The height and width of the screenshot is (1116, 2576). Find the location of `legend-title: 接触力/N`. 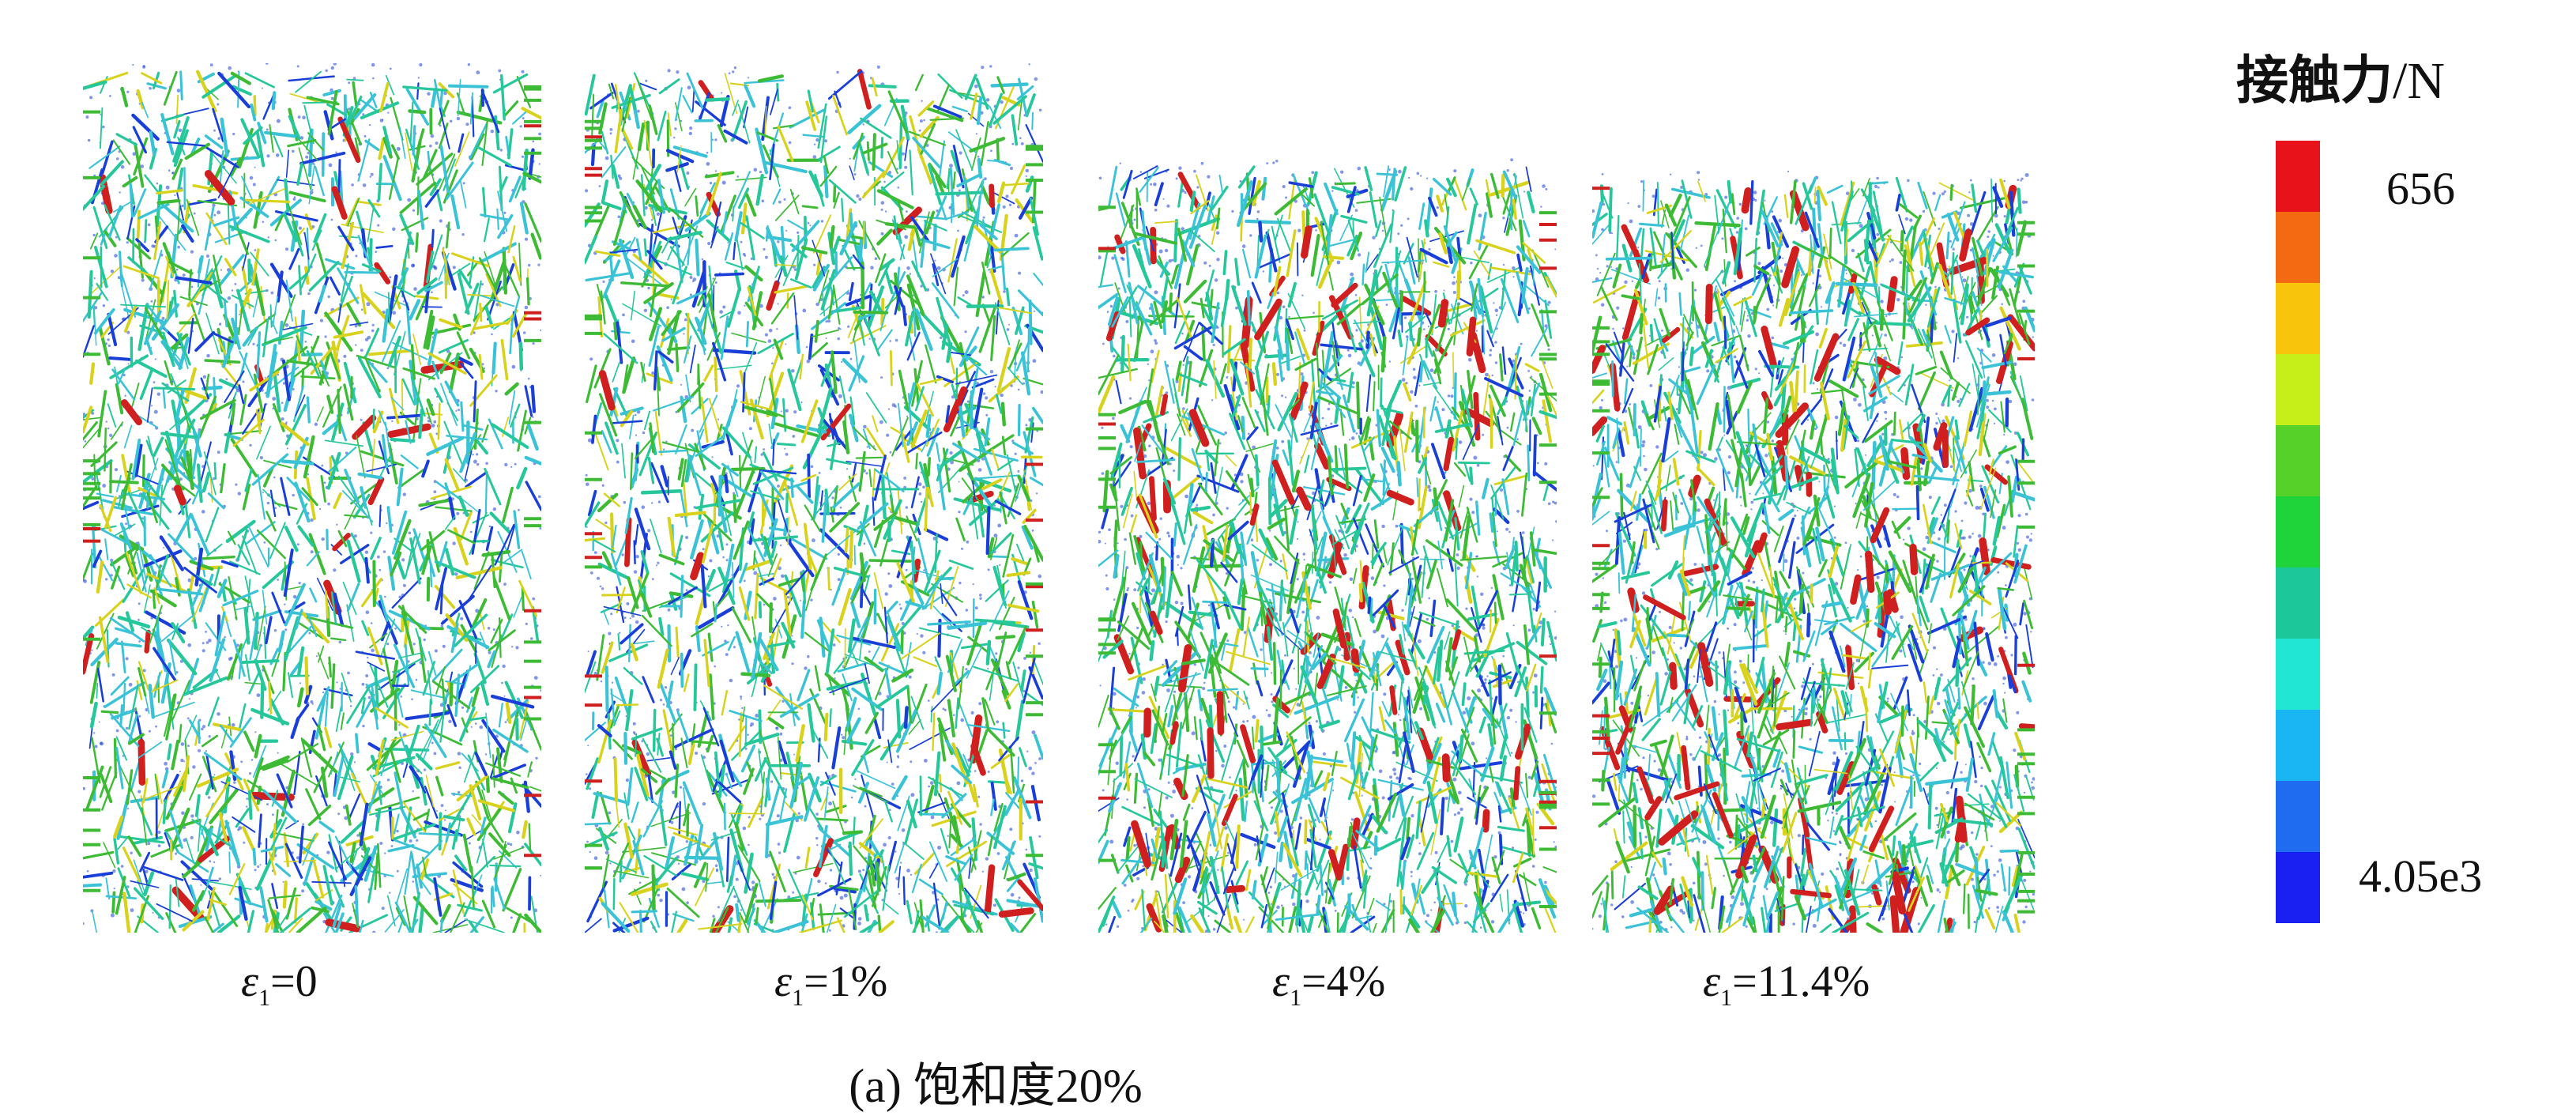

legend-title: 接触力/N is located at coordinates (2340, 76).